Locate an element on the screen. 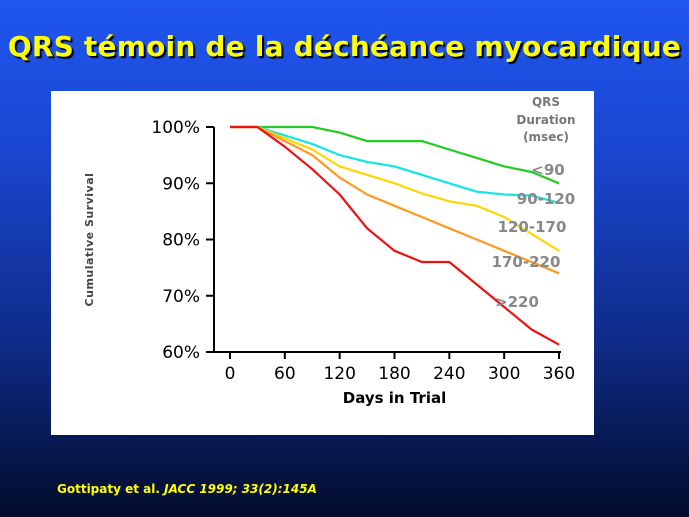 Image resolution: width=689 pixels, height=517 pixels. citation-authors: Gottipaty et al. is located at coordinates (108, 489).